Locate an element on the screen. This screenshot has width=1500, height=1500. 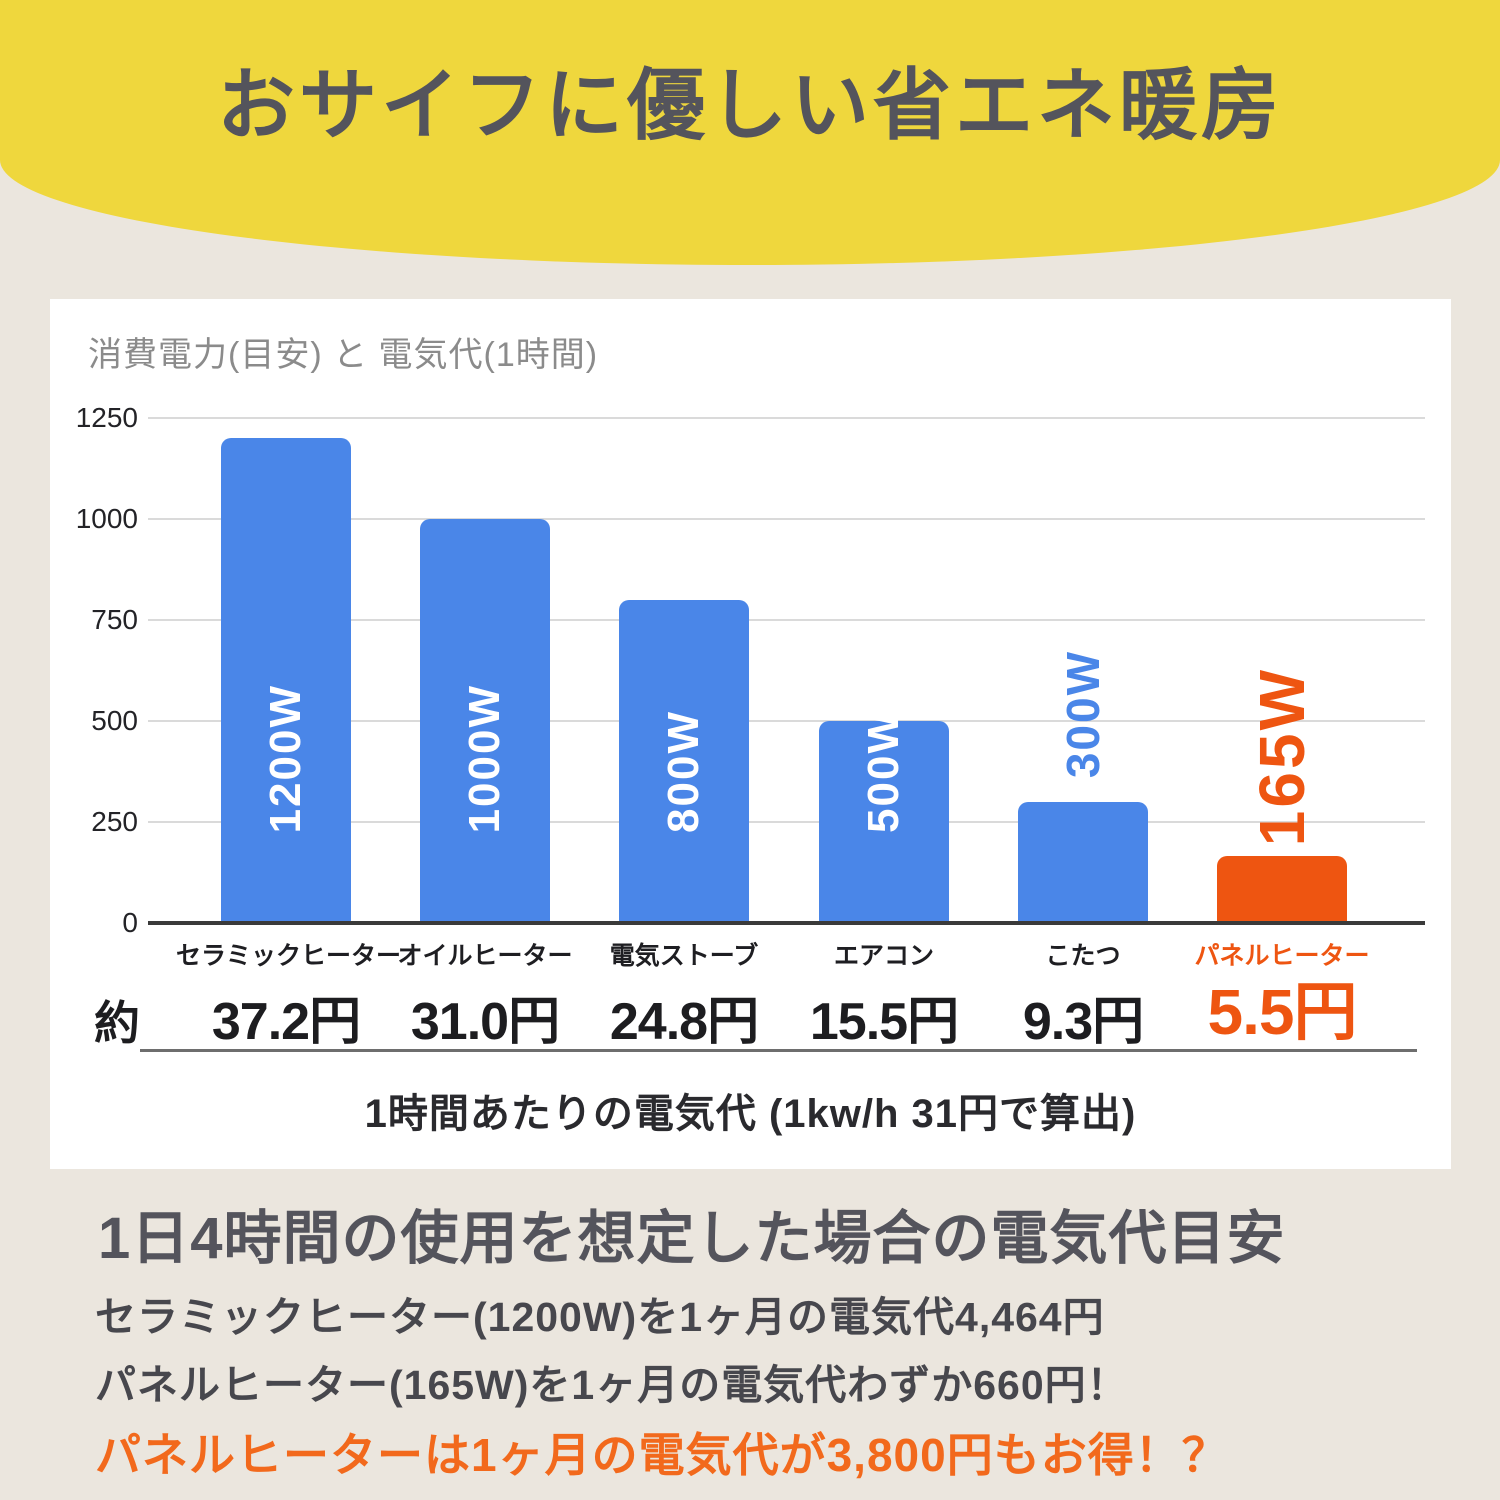
bar-value-label: 500W is located at coordinates (883, 771).